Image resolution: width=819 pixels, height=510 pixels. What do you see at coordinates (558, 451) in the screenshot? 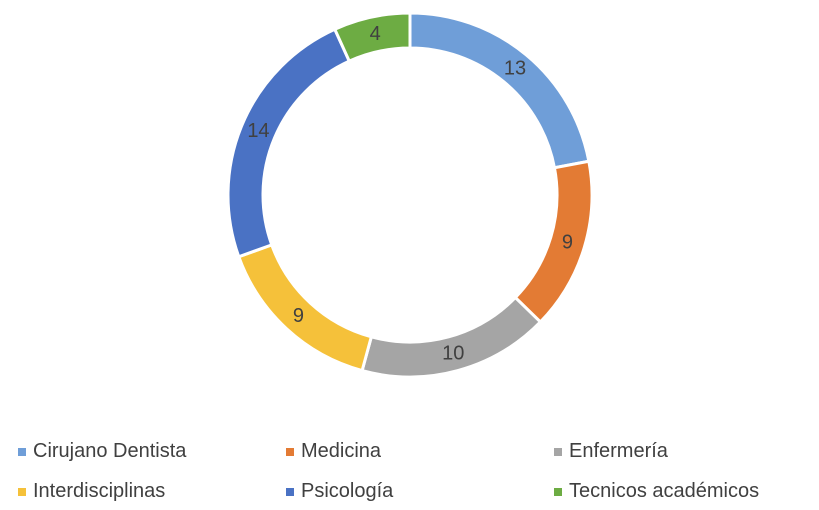
I see `legend-swatch-enfermeria` at bounding box center [558, 451].